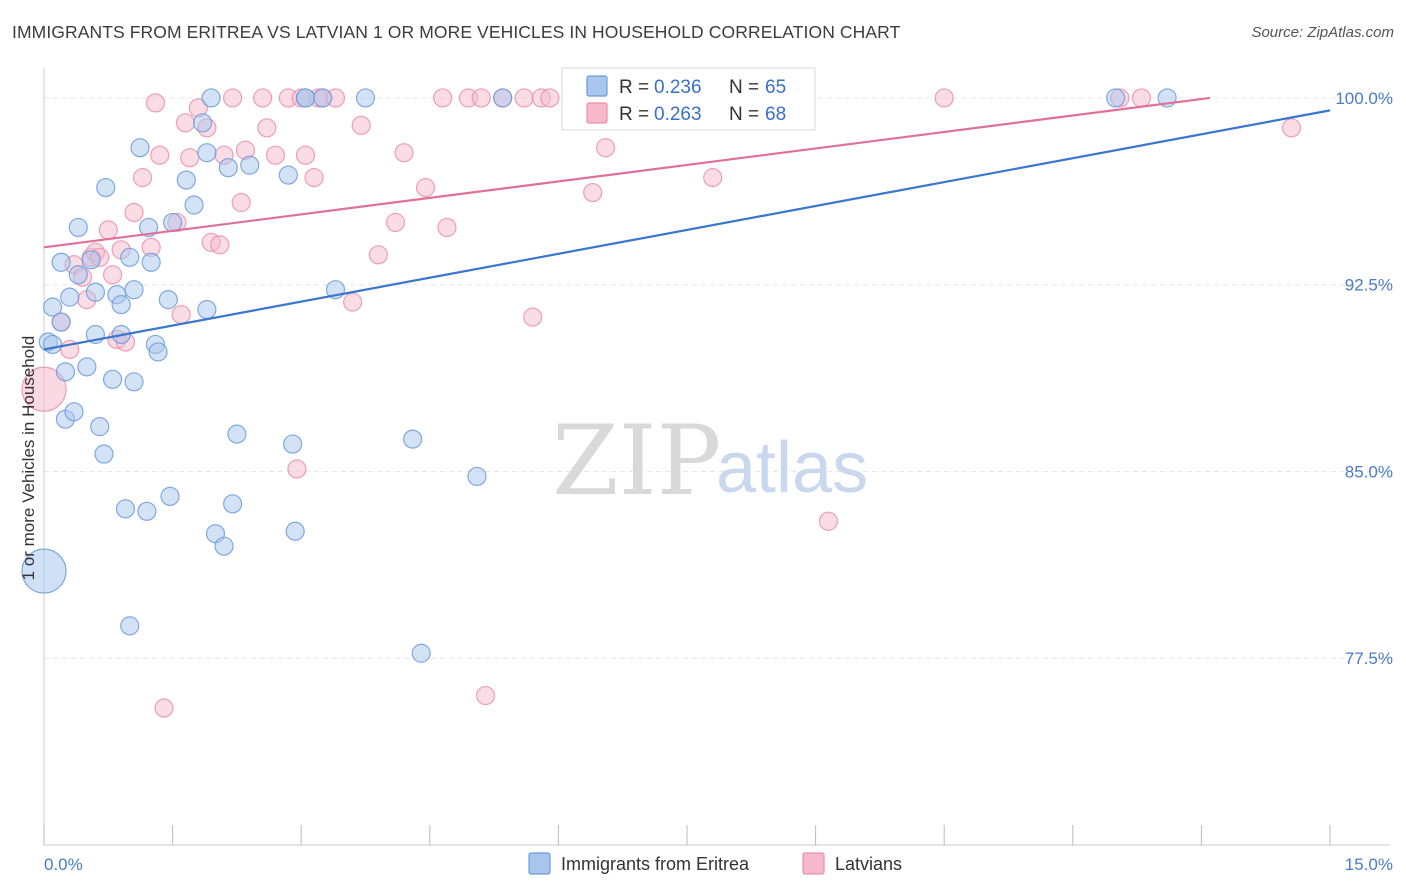  Describe the element at coordinates (1369, 471) in the screenshot. I see `y-tick-label-1: 85.0%` at that location.